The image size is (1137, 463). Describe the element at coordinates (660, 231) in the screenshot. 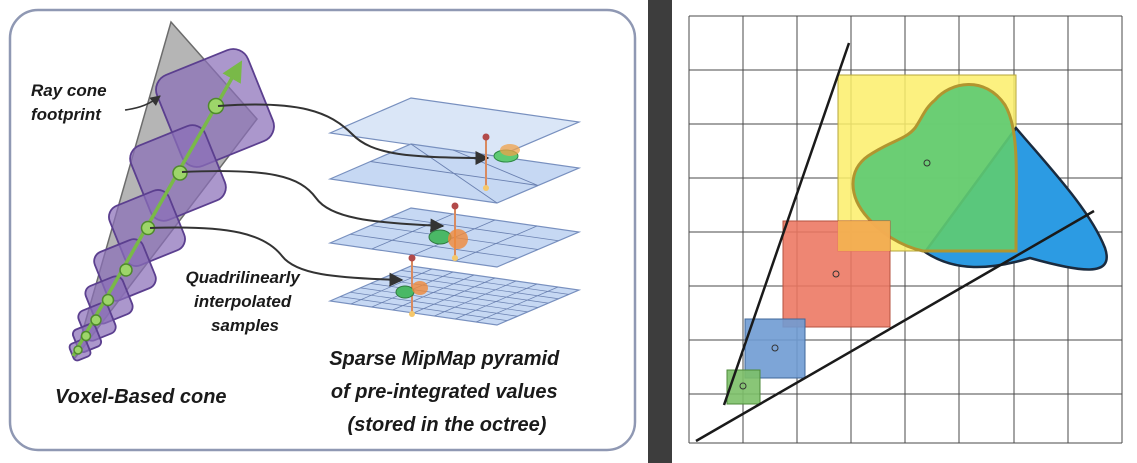

I see `panel-divider` at that location.